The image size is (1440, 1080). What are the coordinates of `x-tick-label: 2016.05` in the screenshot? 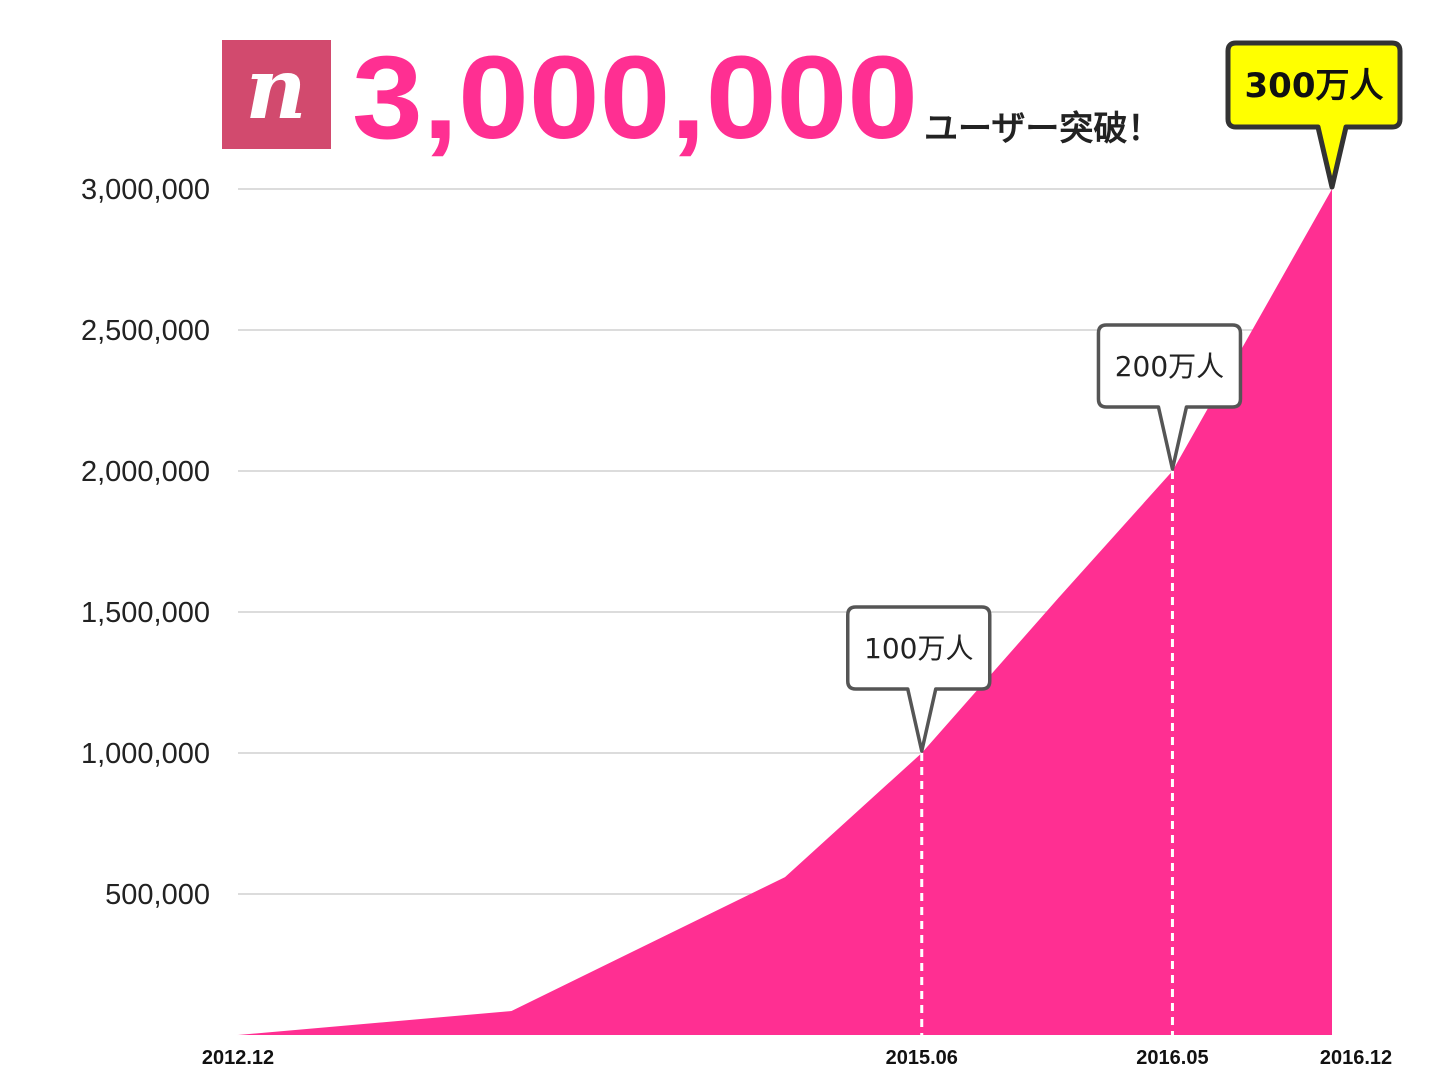 It's located at (1172, 1058).